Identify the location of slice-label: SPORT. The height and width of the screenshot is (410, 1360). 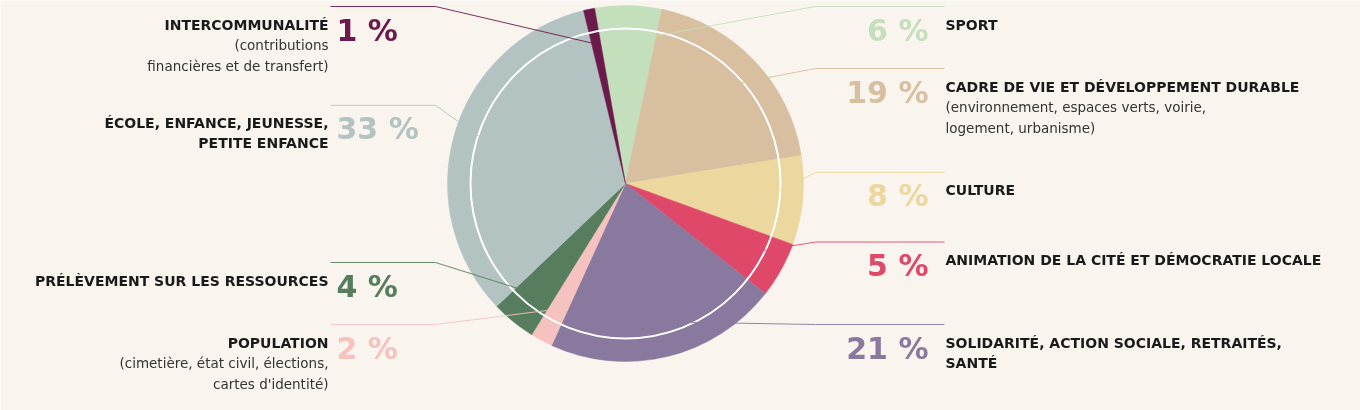
(971, 24).